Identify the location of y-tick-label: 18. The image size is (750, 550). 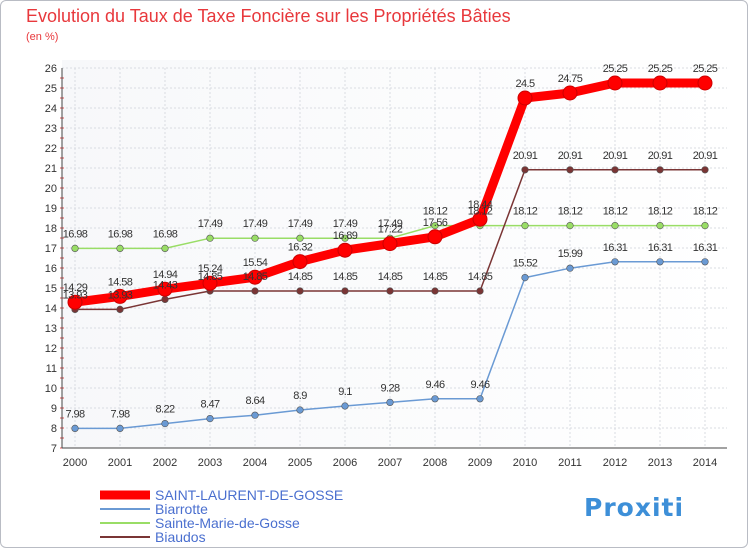
(51, 229).